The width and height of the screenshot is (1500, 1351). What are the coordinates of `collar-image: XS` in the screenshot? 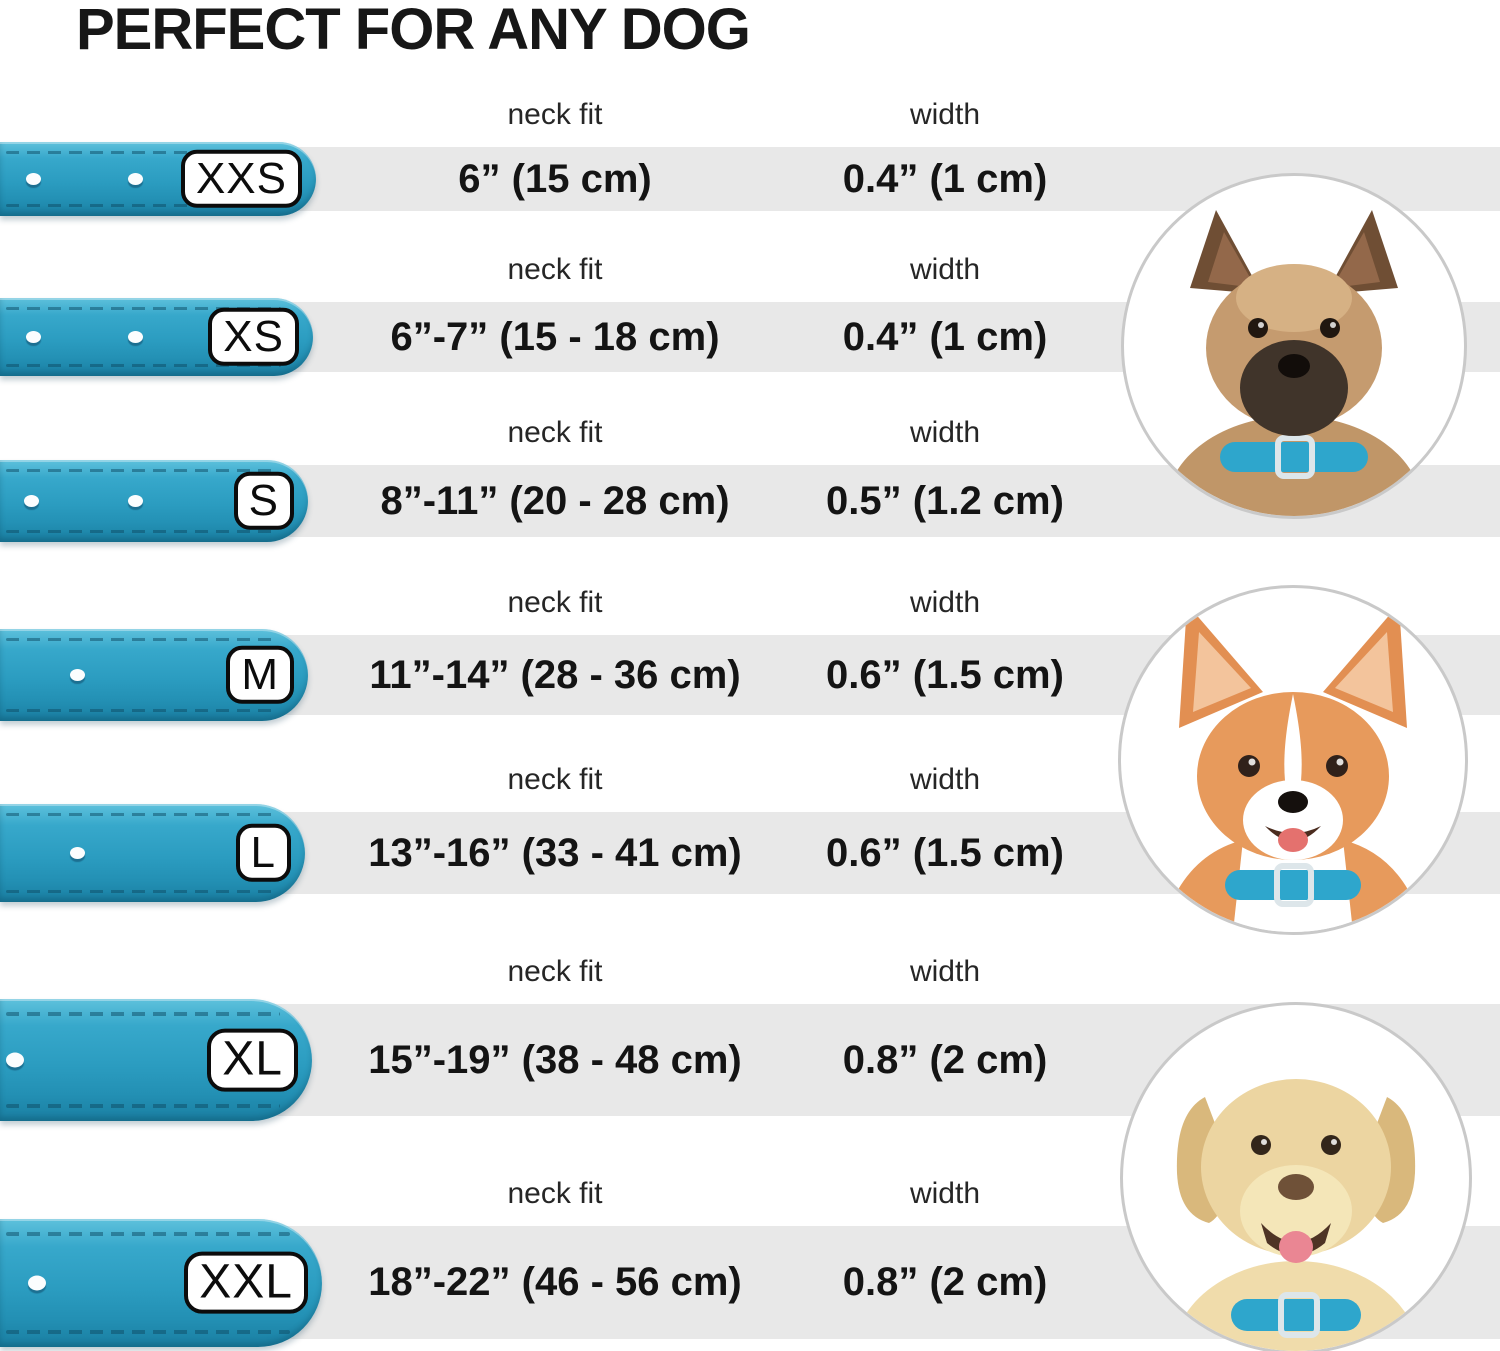 It's located at (156, 337).